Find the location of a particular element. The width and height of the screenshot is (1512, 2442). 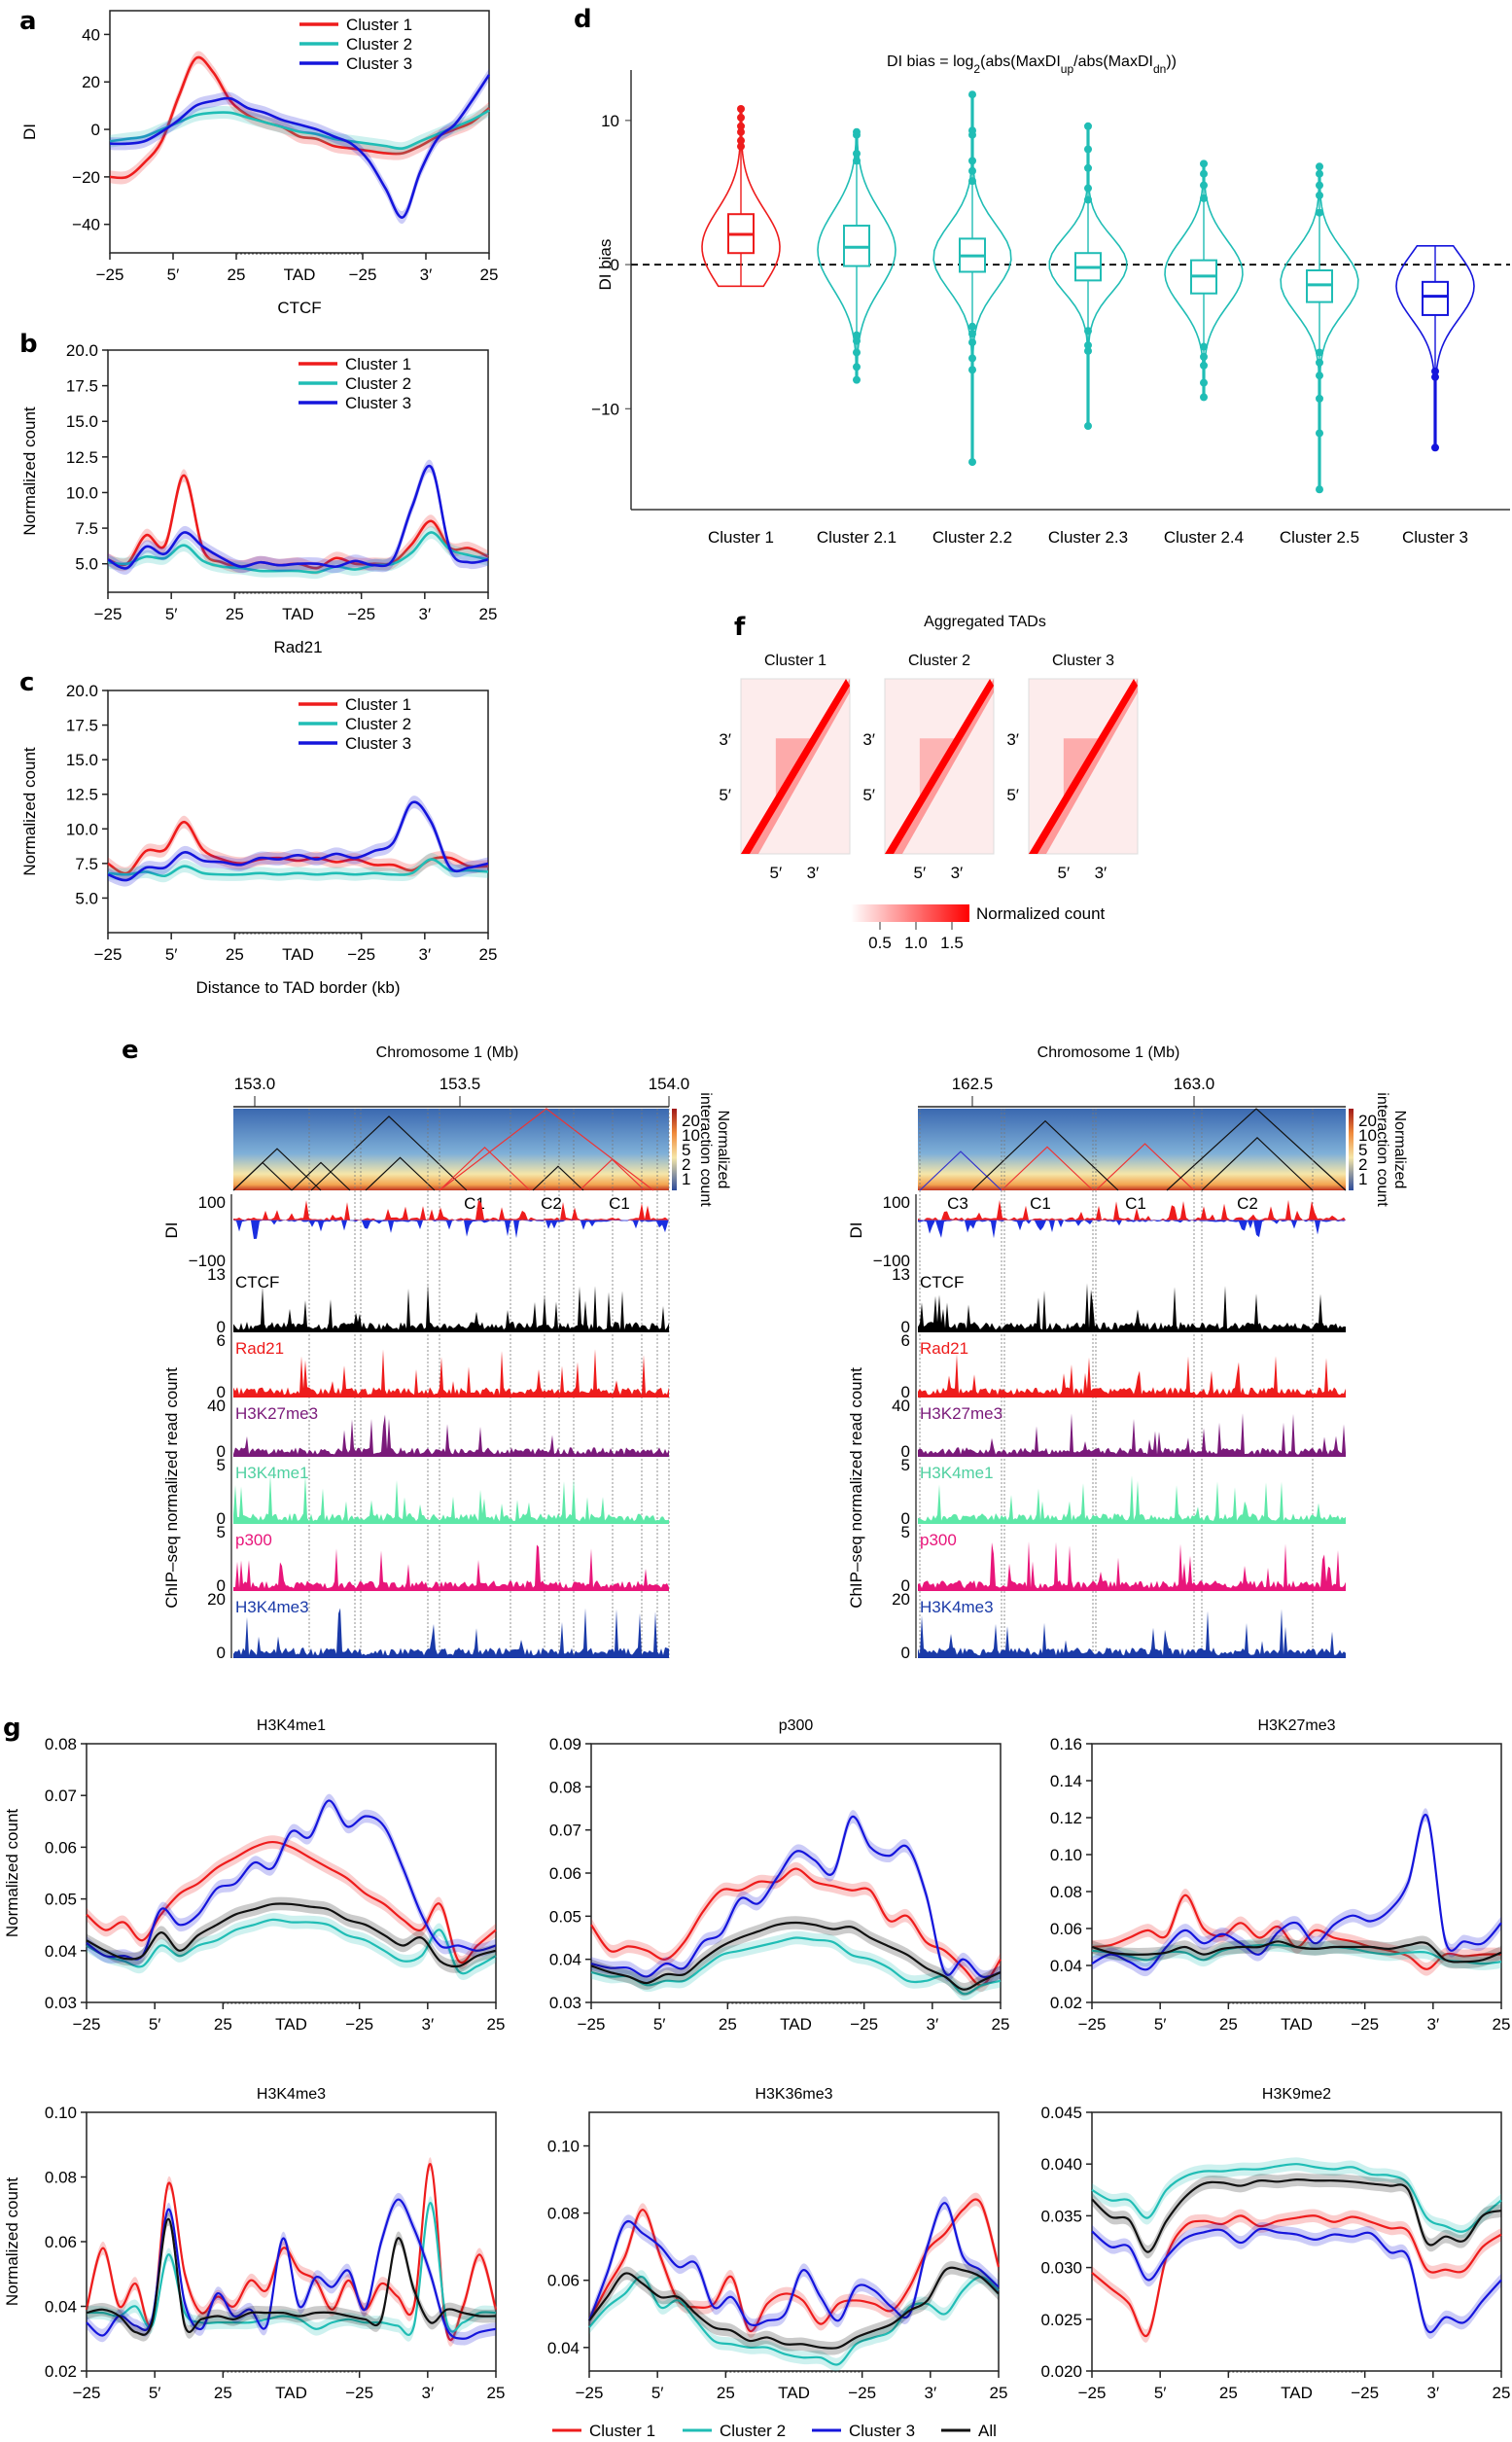

track-h3k27me3: 40 0 H3K27me3 is located at coordinates (438, 1429).